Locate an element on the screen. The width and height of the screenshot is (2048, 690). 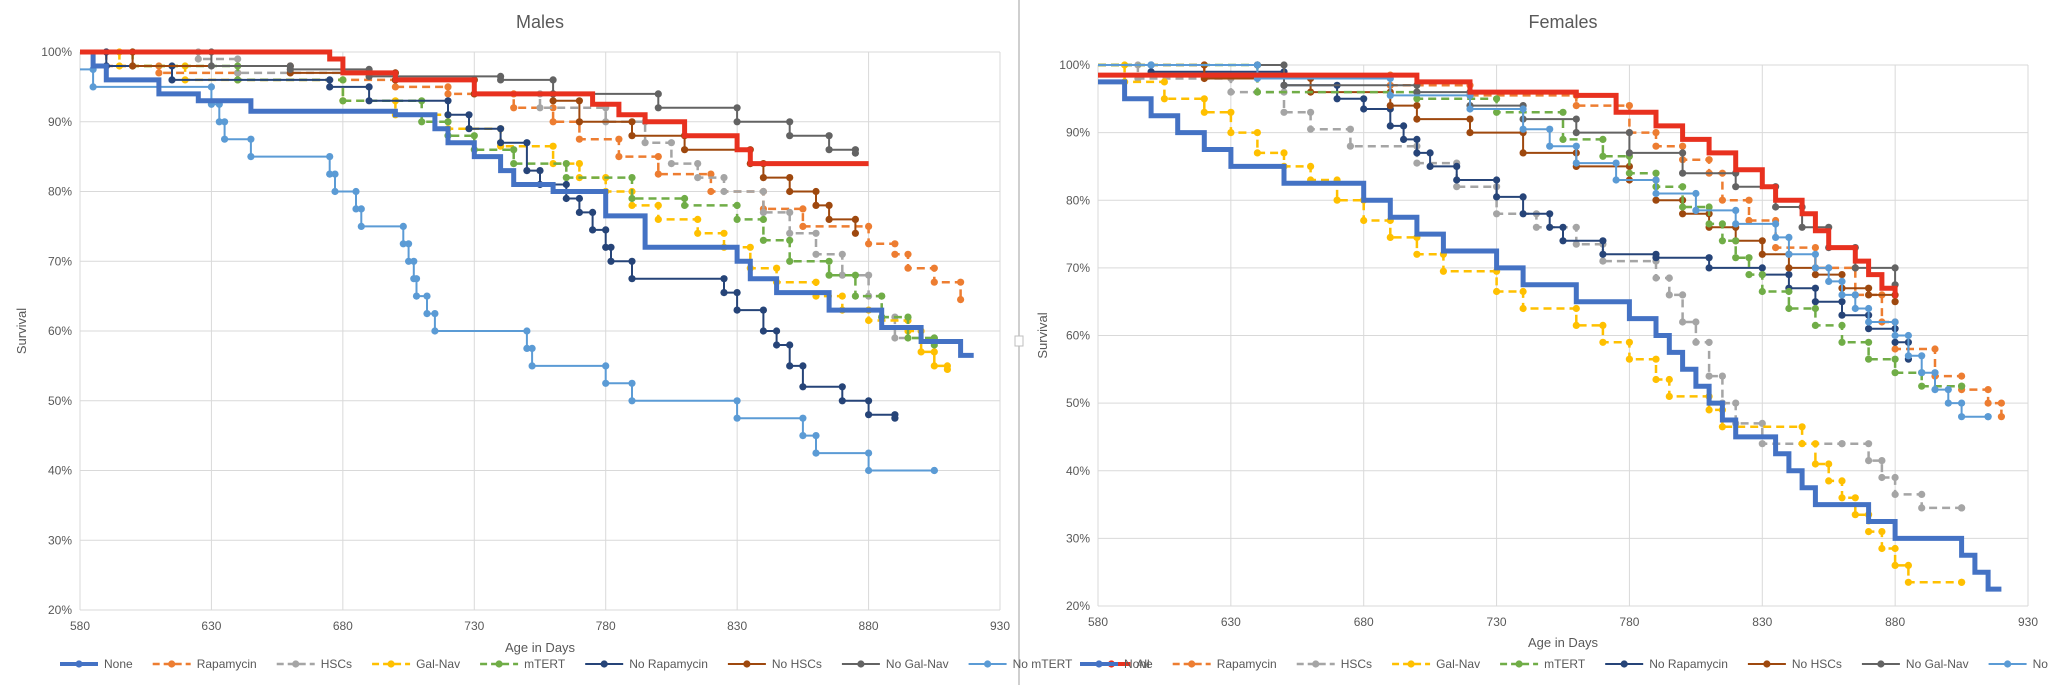
legend-item-no-mtert: No mTERT is located at coordinates (2018, 664).